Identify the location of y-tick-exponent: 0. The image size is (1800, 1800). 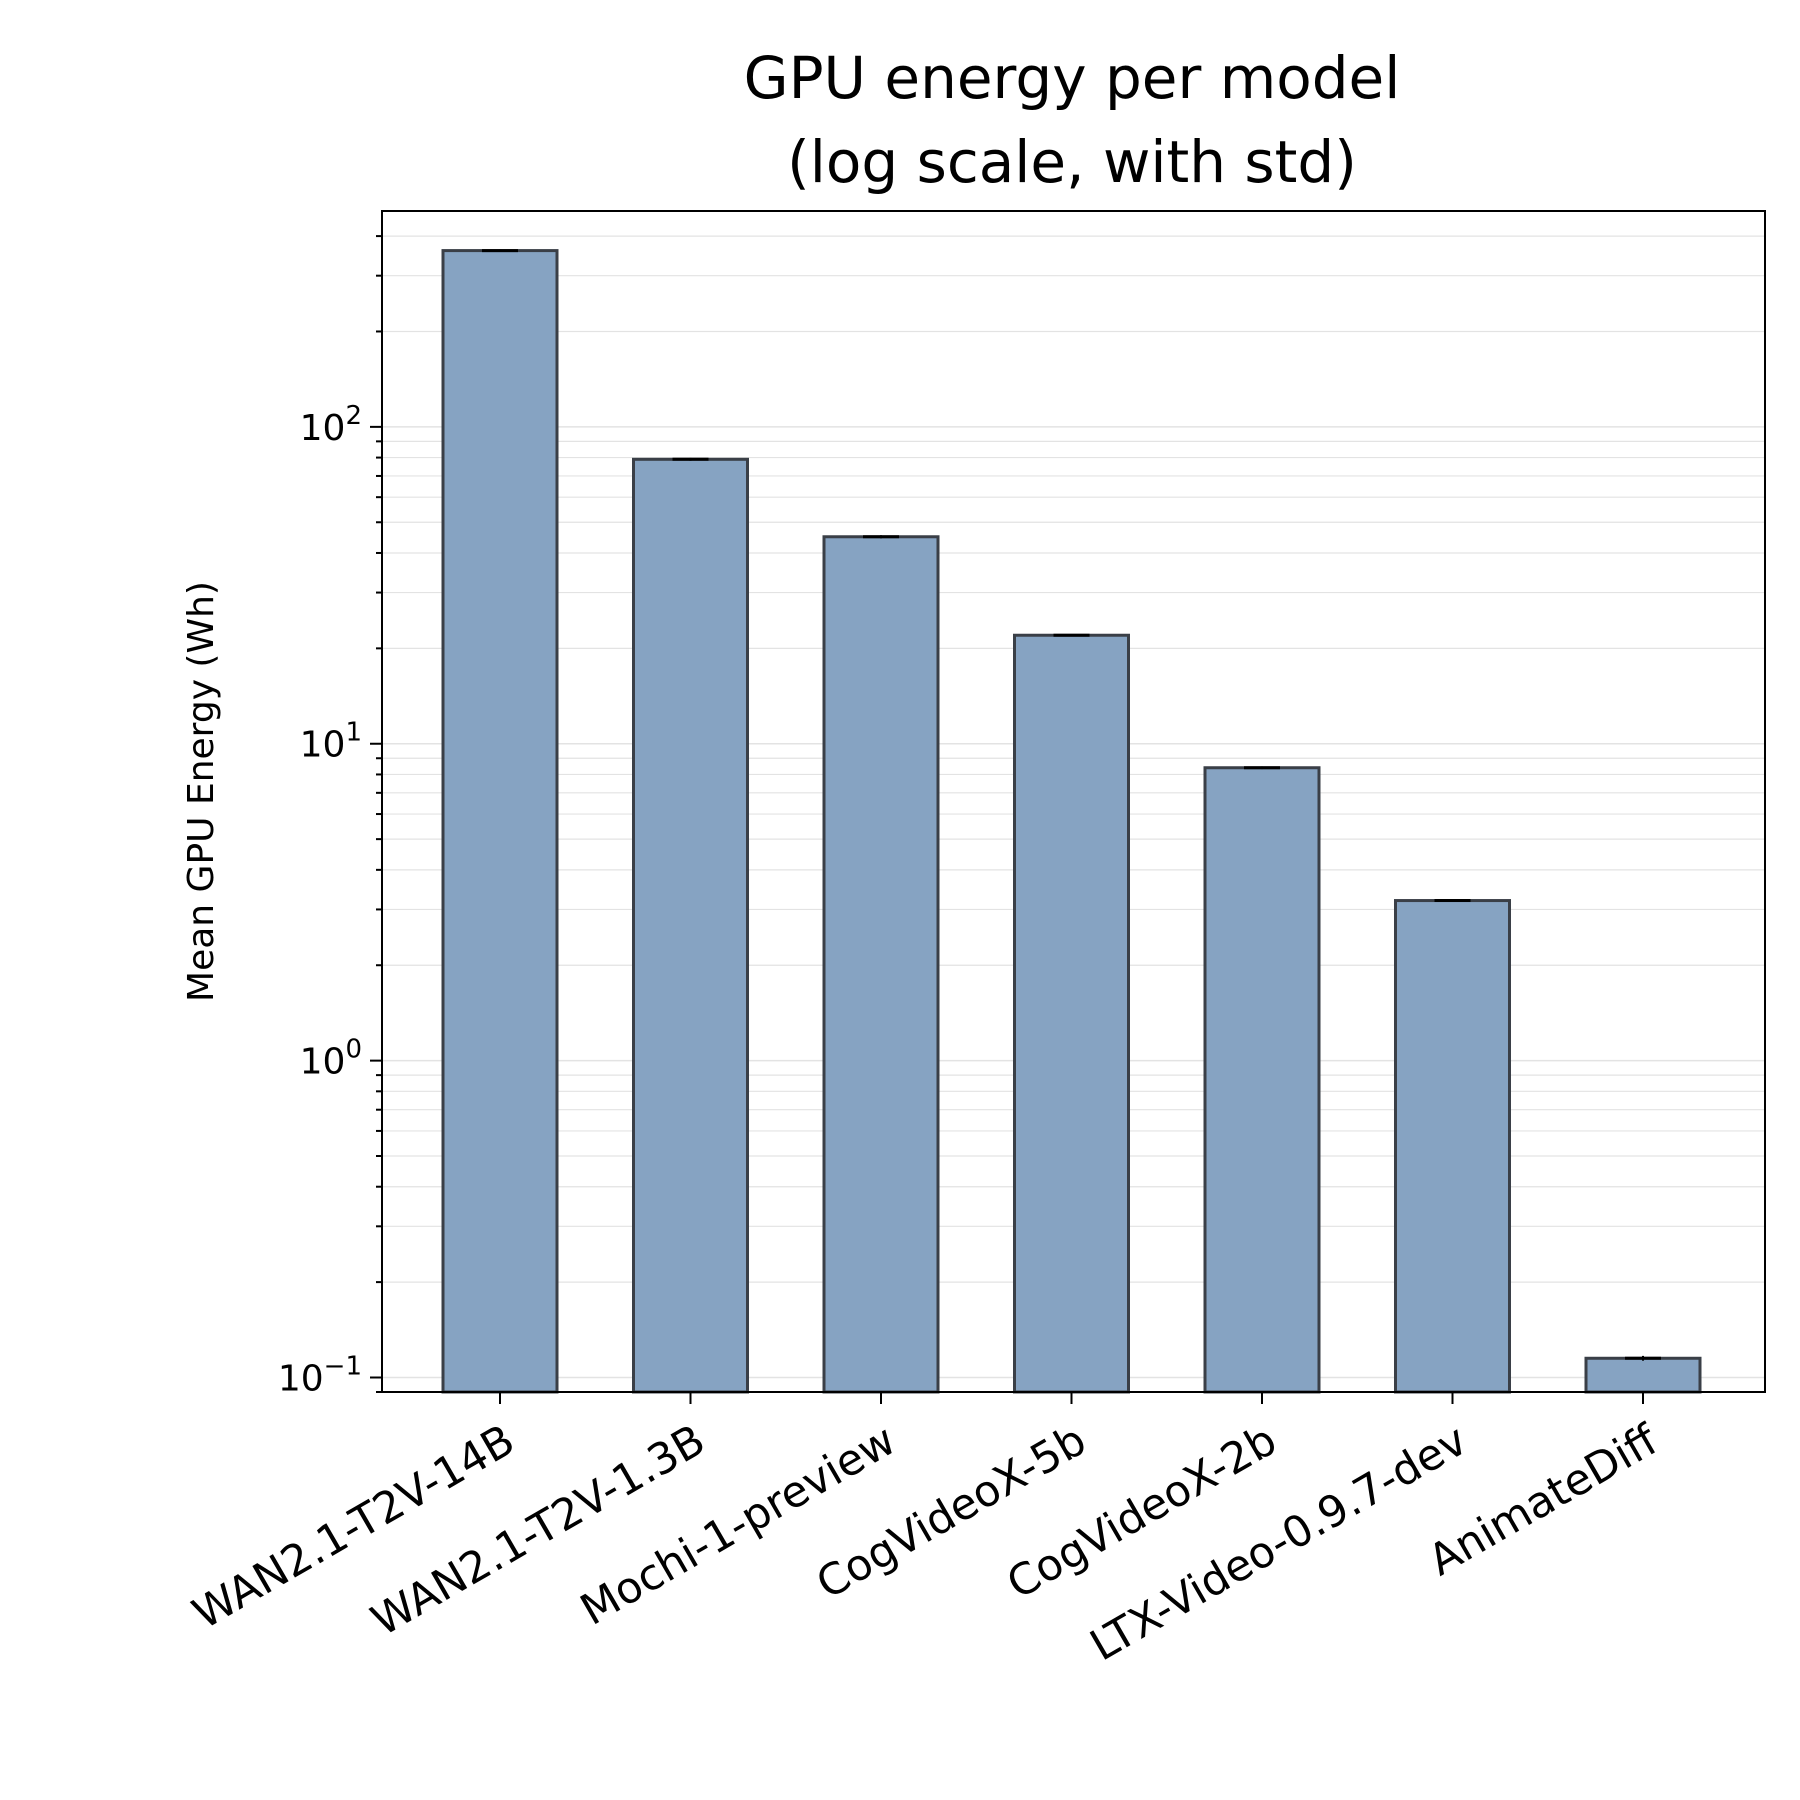
(353, 1050).